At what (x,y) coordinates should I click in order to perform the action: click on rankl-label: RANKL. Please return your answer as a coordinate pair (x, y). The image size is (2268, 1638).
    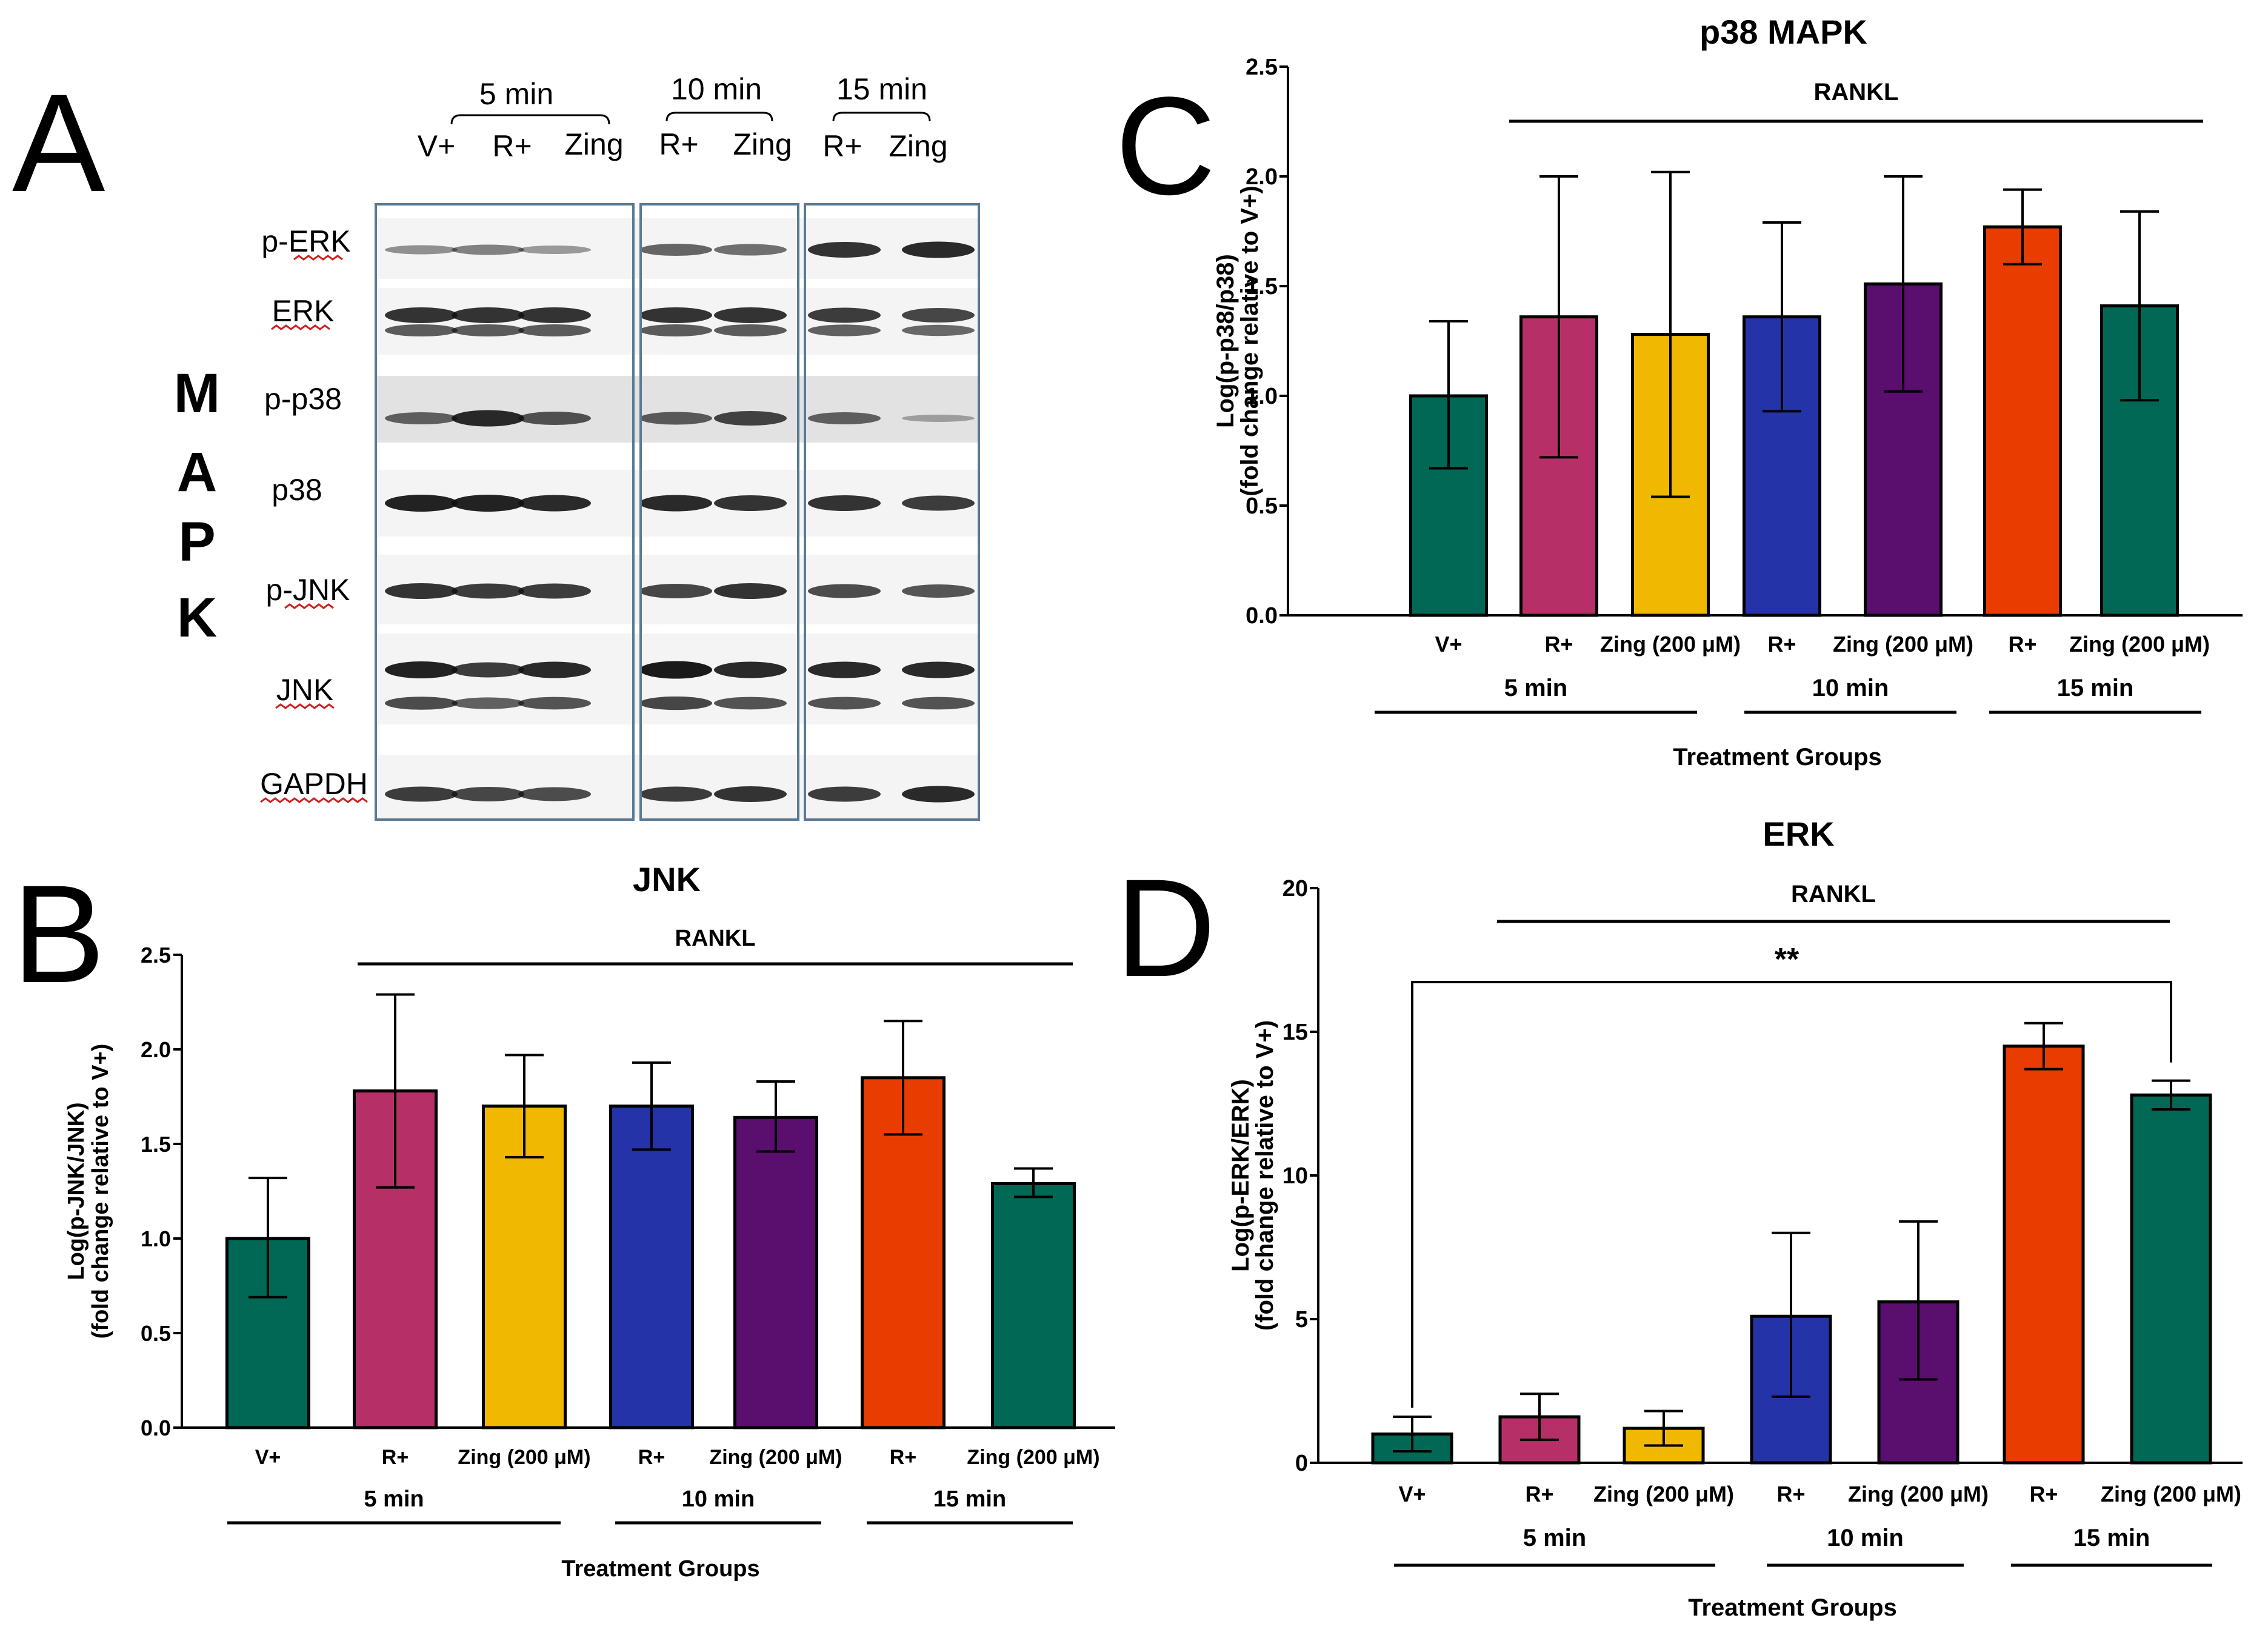
    Looking at the image, I should click on (1856, 92).